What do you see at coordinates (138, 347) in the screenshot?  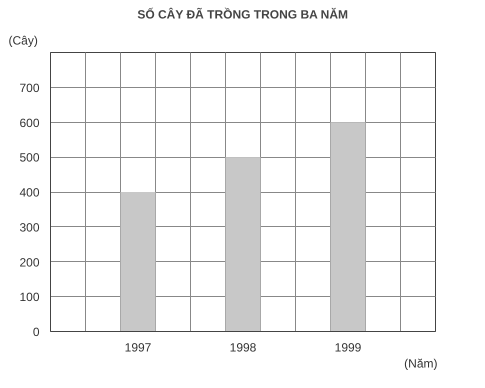 I see `x-tick-label: 1997` at bounding box center [138, 347].